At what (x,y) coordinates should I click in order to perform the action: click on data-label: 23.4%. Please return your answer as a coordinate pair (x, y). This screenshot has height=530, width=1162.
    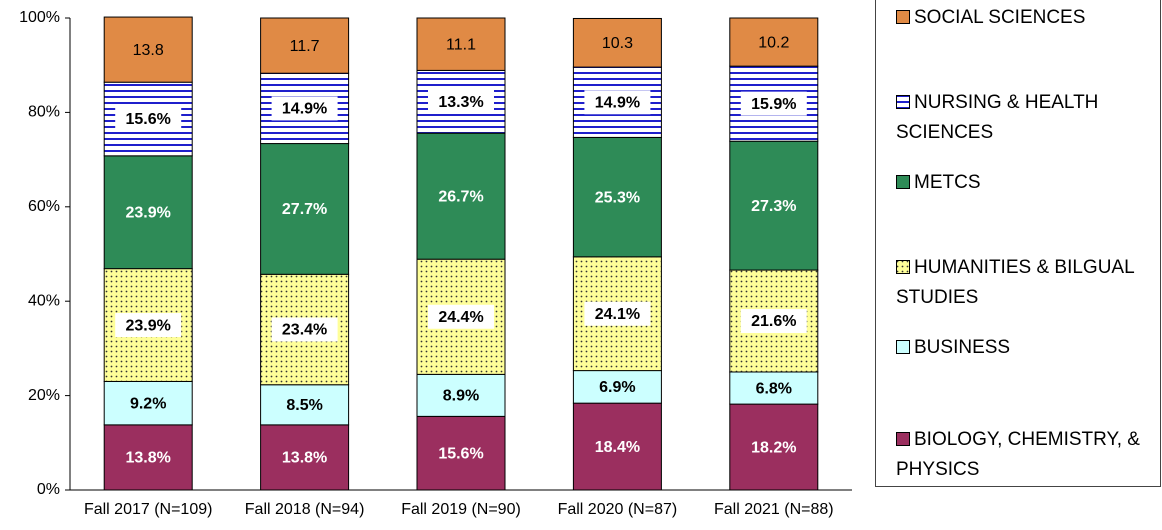
    Looking at the image, I should click on (304, 330).